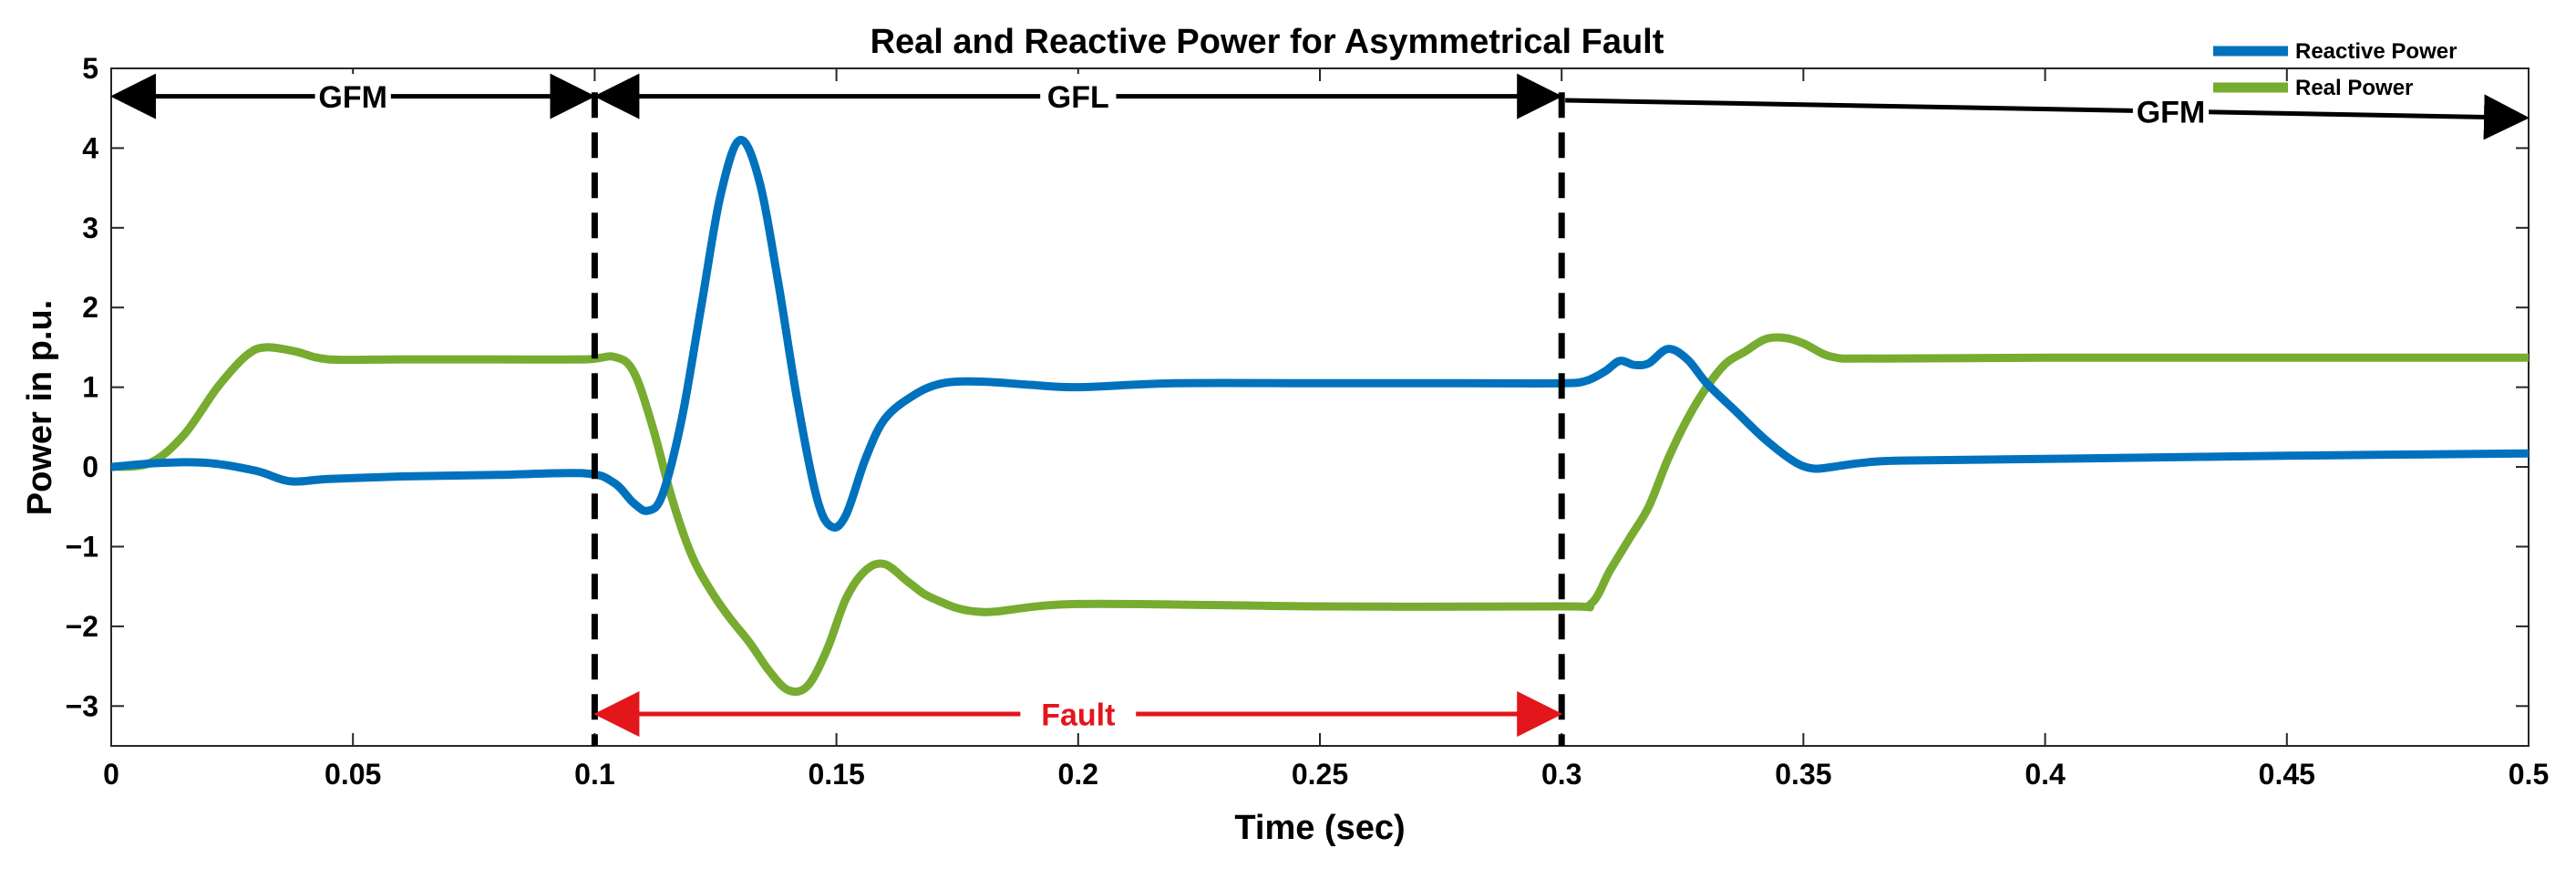 This screenshot has width=2576, height=869. I want to click on x-tick-label: 0.35, so click(1803, 774).